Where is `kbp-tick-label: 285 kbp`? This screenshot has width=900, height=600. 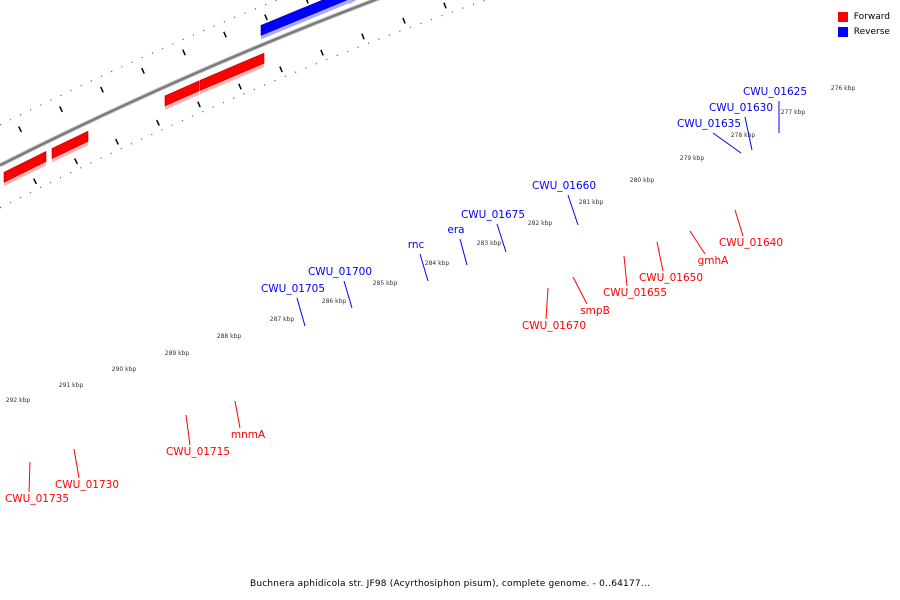 kbp-tick-label: 285 kbp is located at coordinates (385, 283).